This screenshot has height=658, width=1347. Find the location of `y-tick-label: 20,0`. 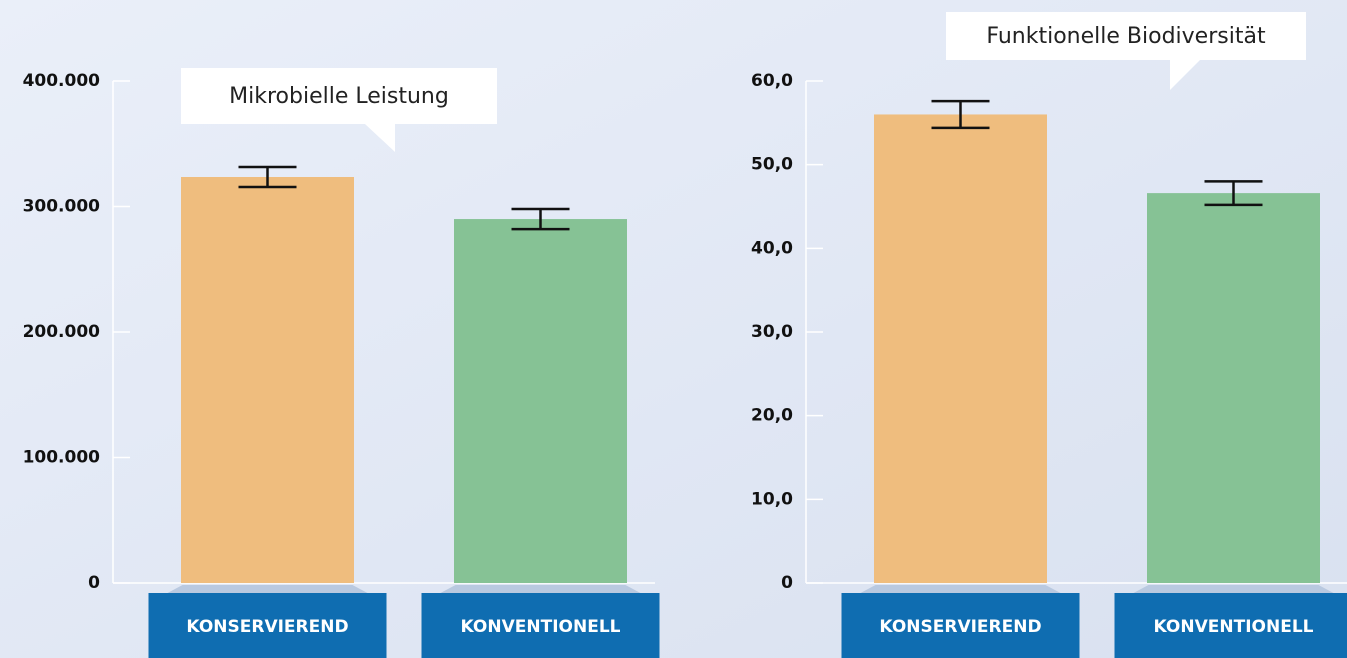

y-tick-label: 20,0 is located at coordinates (772, 416).